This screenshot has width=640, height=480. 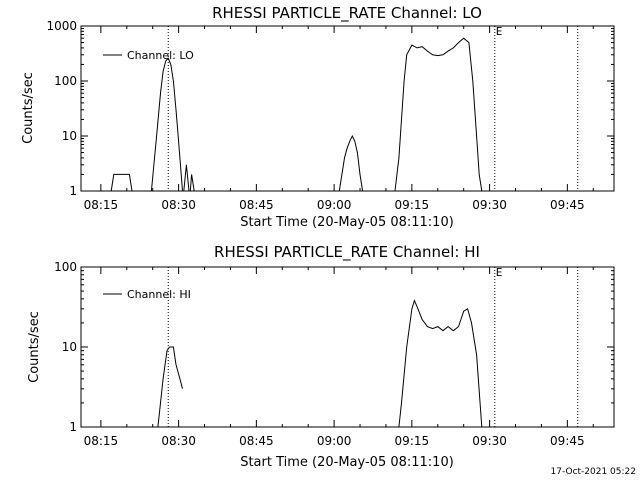 I want to click on y-tick-label-hi: 1, so click(x=73, y=427).